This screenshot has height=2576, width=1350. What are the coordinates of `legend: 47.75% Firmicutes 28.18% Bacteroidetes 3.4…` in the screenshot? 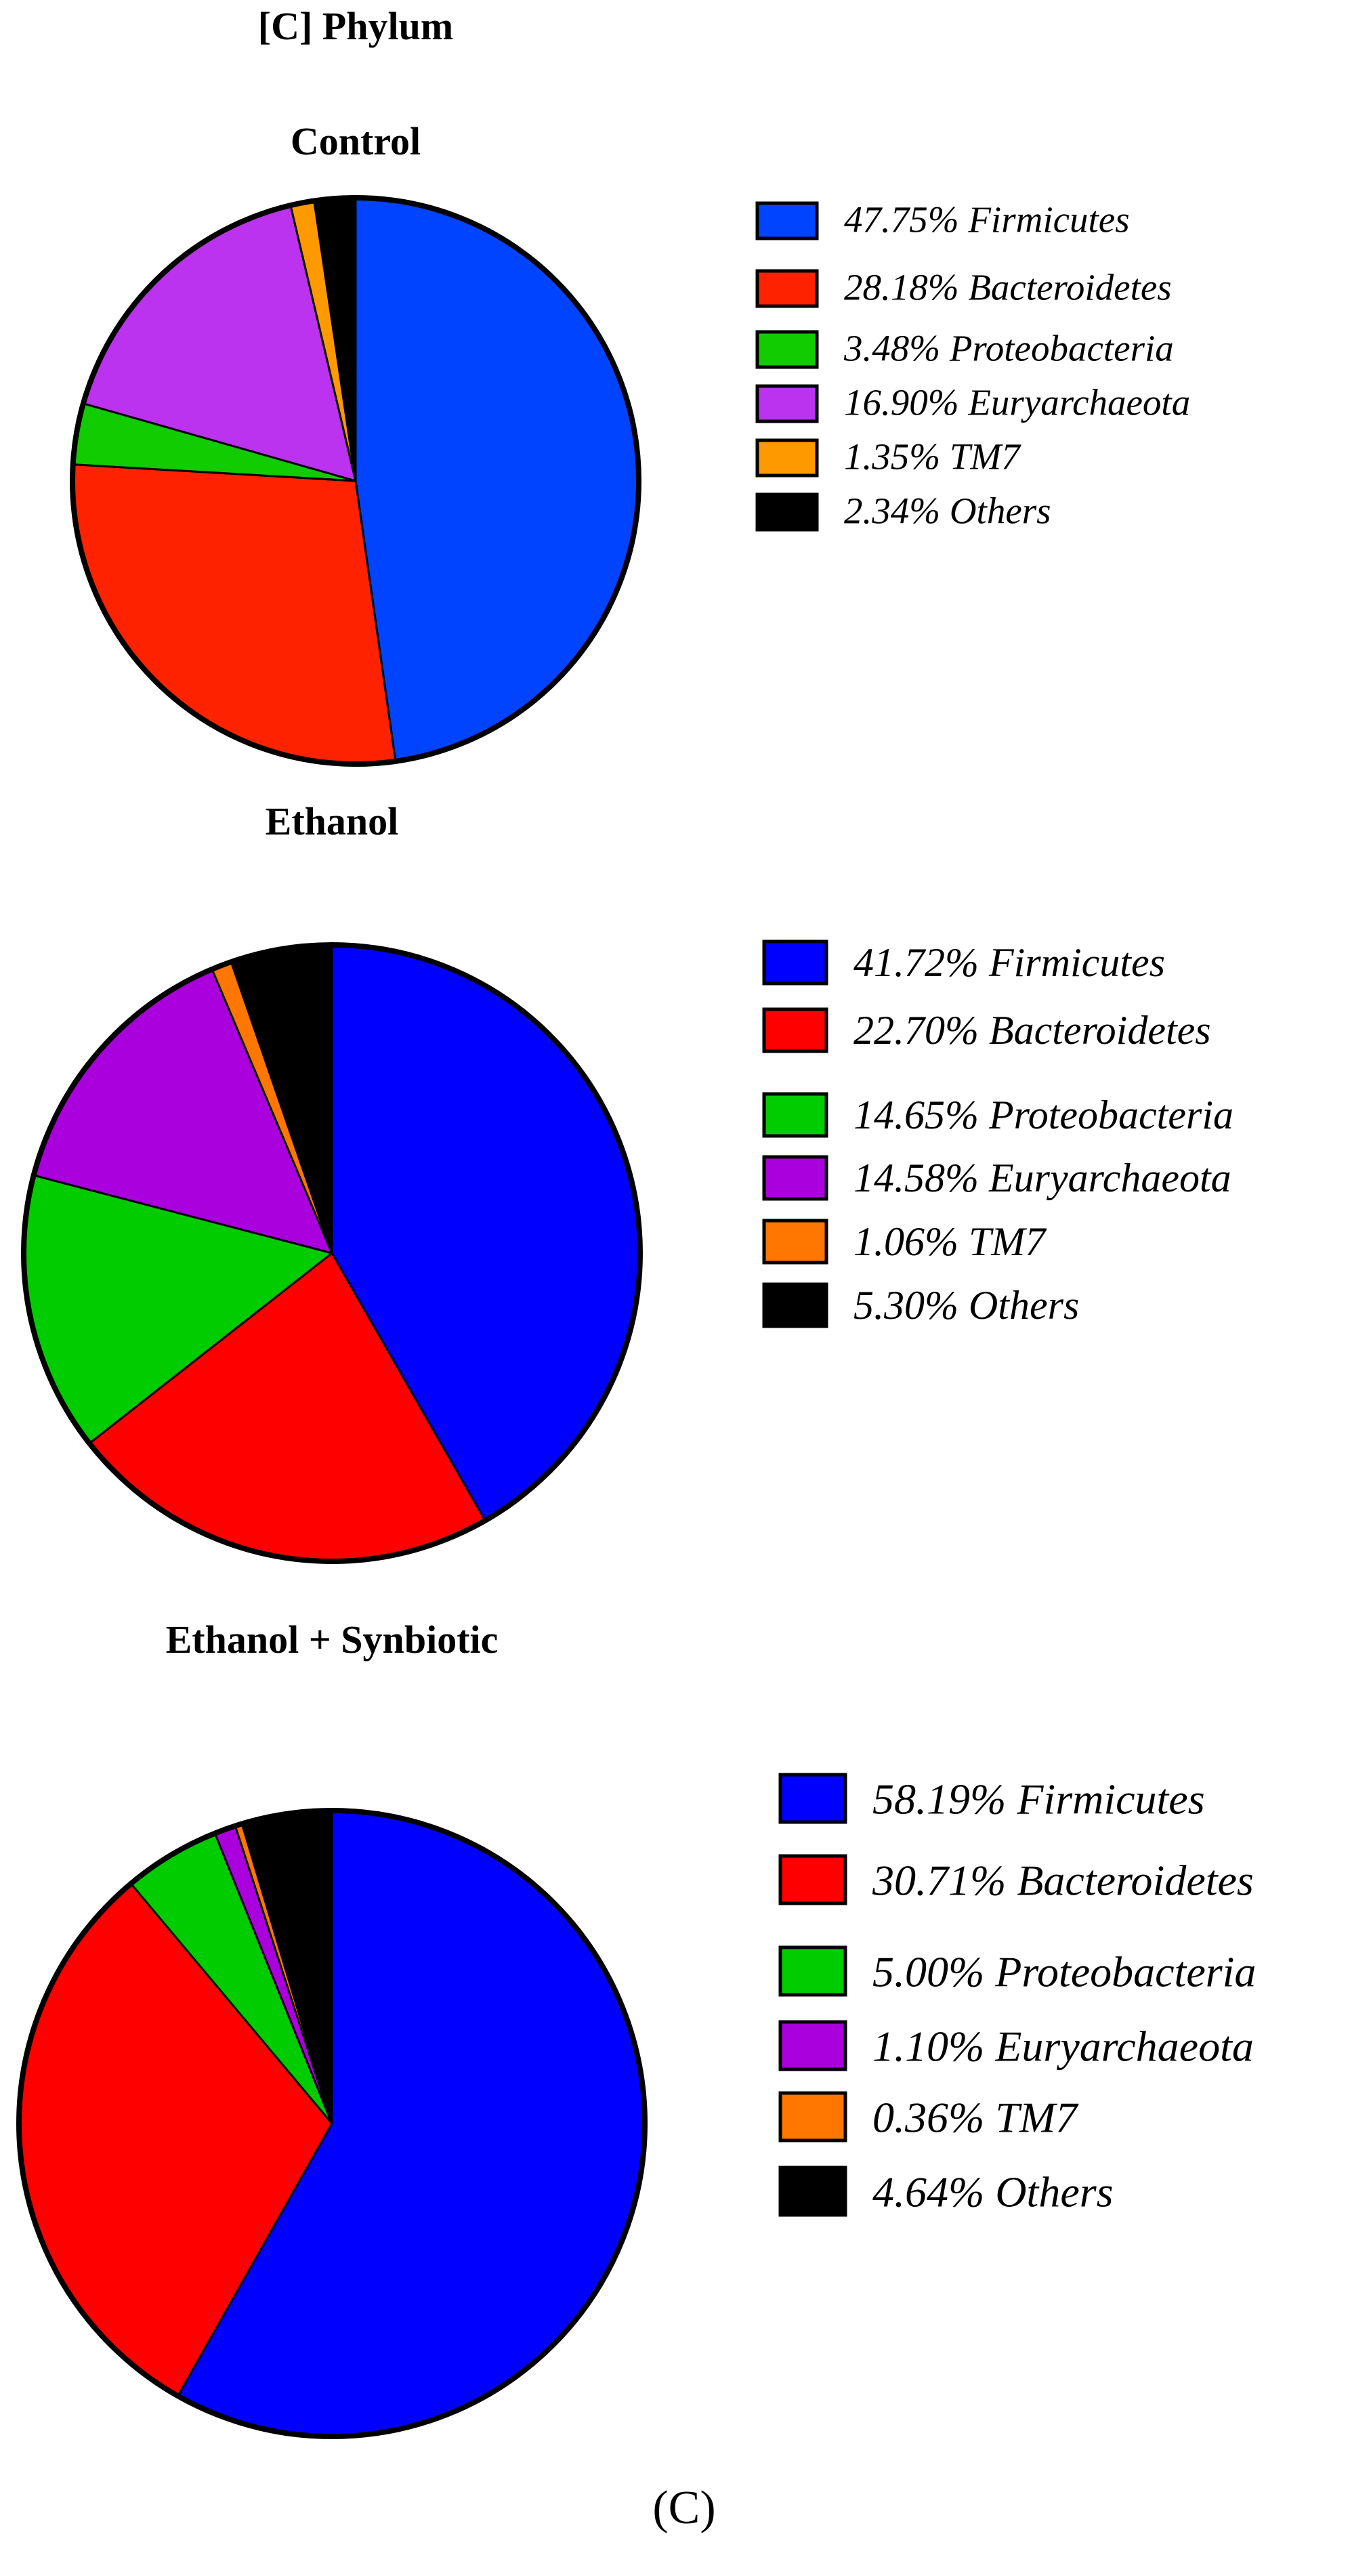 It's located at (972, 365).